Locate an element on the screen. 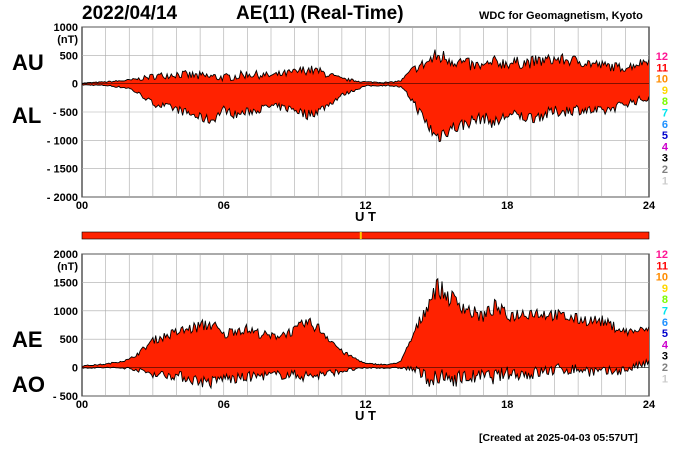 This screenshot has width=700, height=450. y-tick-label: - 1000 is located at coordinates (62, 141).